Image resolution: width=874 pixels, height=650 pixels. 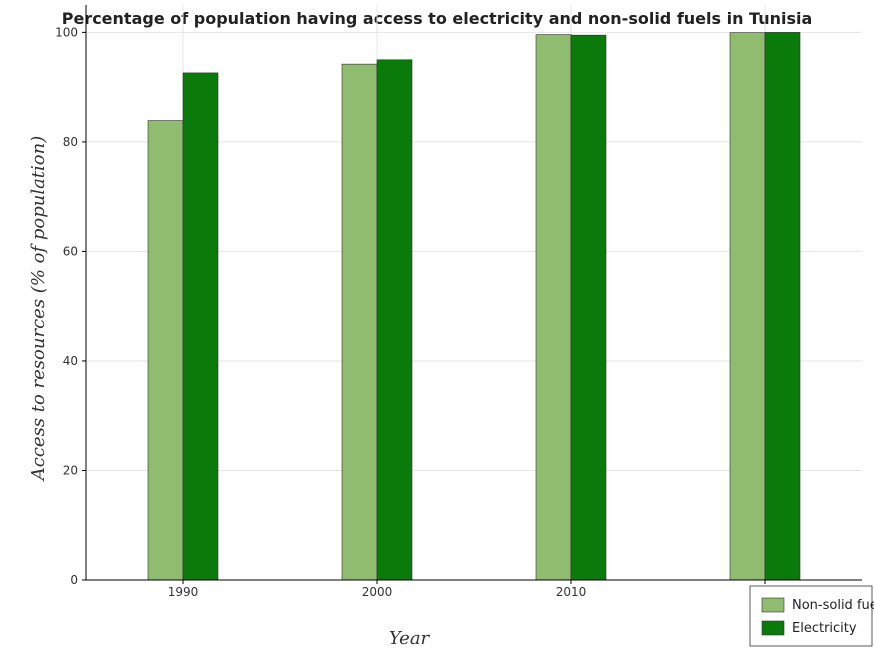 What do you see at coordinates (38, 309) in the screenshot?
I see `y-axis-label: Access to resources (% of population)` at bounding box center [38, 309].